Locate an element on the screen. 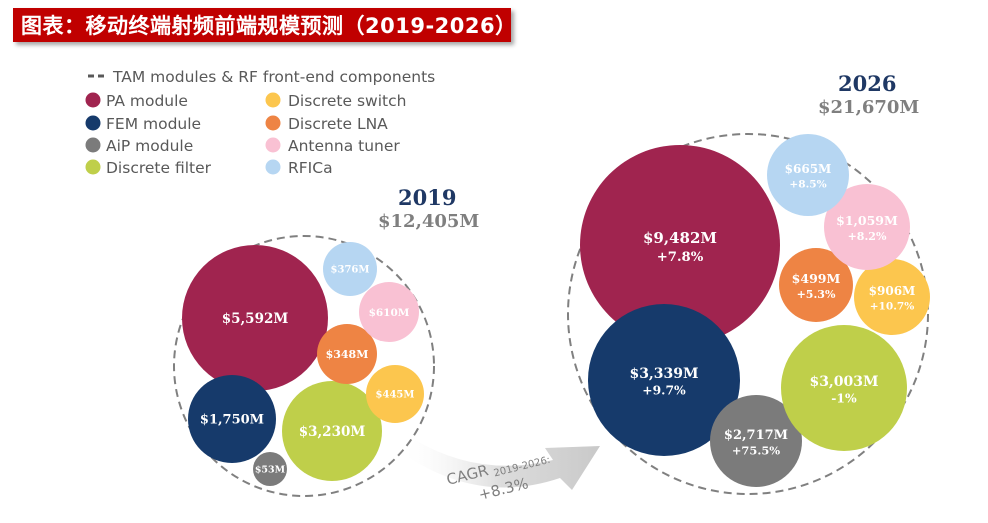 Image resolution: width=988 pixels, height=523 pixels. bubble-2019-lna is located at coordinates (347, 354).